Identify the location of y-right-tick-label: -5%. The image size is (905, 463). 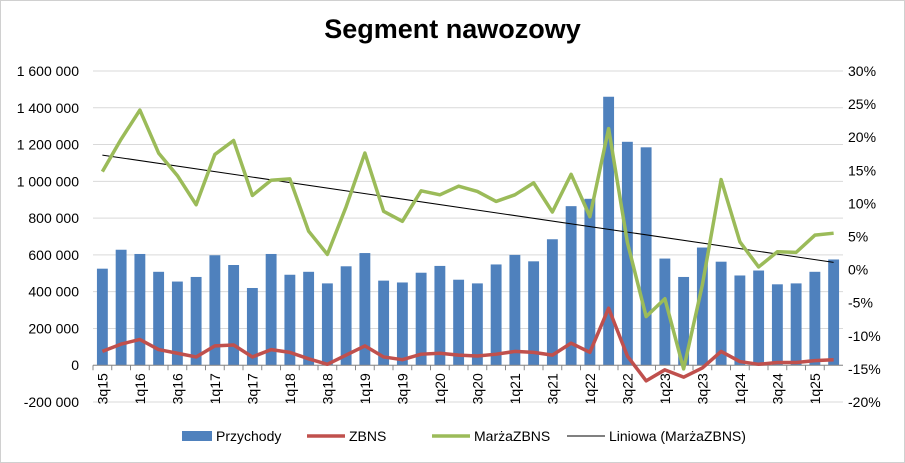
(860, 303).